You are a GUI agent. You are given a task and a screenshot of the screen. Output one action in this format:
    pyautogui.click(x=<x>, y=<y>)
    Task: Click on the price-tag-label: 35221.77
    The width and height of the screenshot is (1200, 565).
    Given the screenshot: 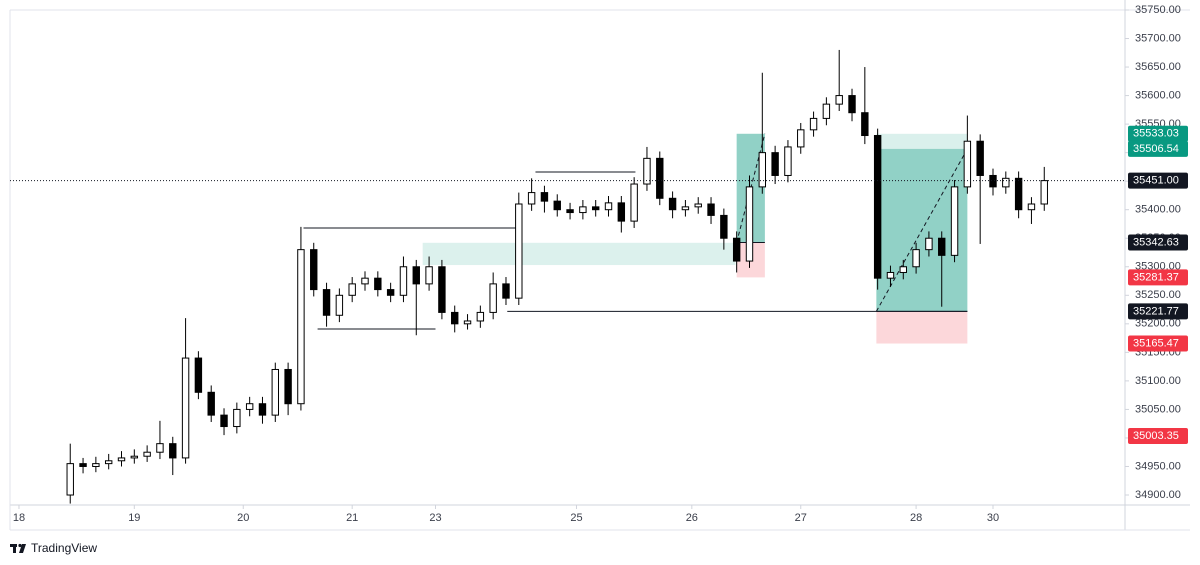 What is the action you would take?
    pyautogui.click(x=1156, y=311)
    